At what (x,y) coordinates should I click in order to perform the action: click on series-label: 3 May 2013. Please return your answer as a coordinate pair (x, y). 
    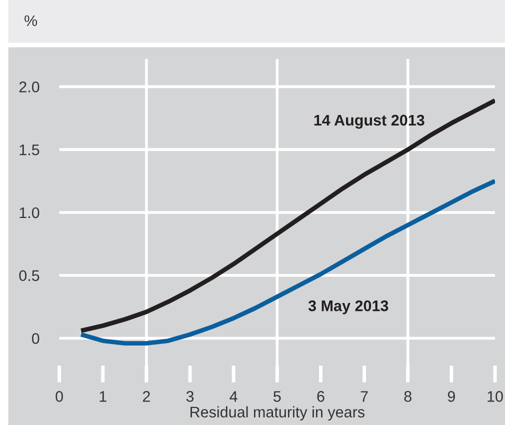
    Looking at the image, I should click on (348, 307).